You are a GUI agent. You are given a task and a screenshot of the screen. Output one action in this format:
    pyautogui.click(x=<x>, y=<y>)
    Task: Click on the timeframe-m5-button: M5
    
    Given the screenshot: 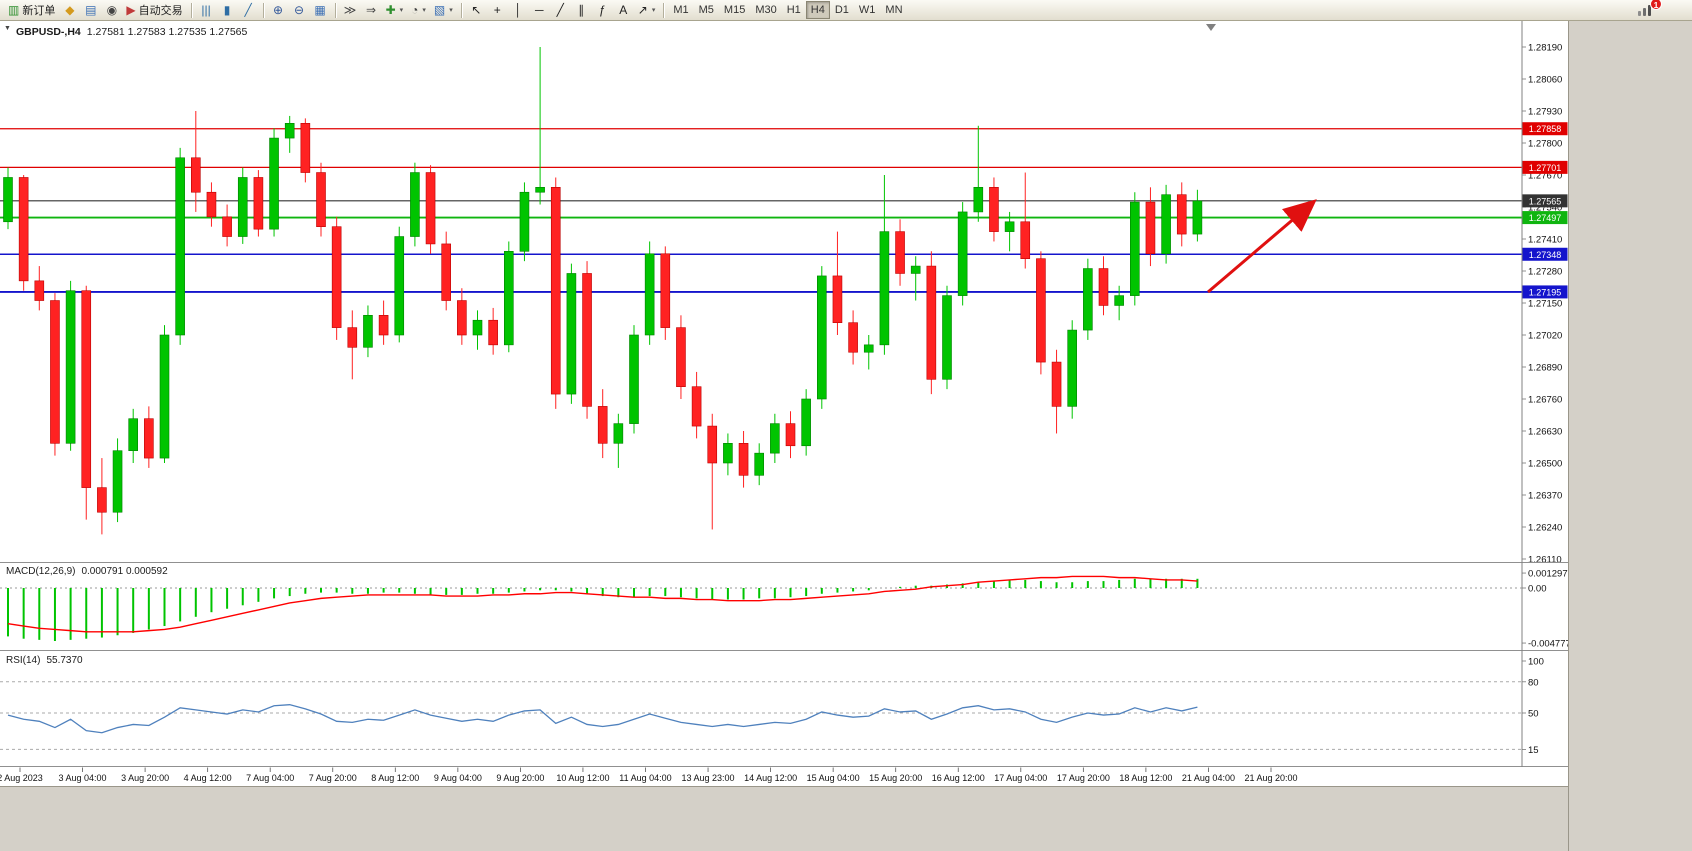 What is the action you would take?
    pyautogui.click(x=706, y=10)
    